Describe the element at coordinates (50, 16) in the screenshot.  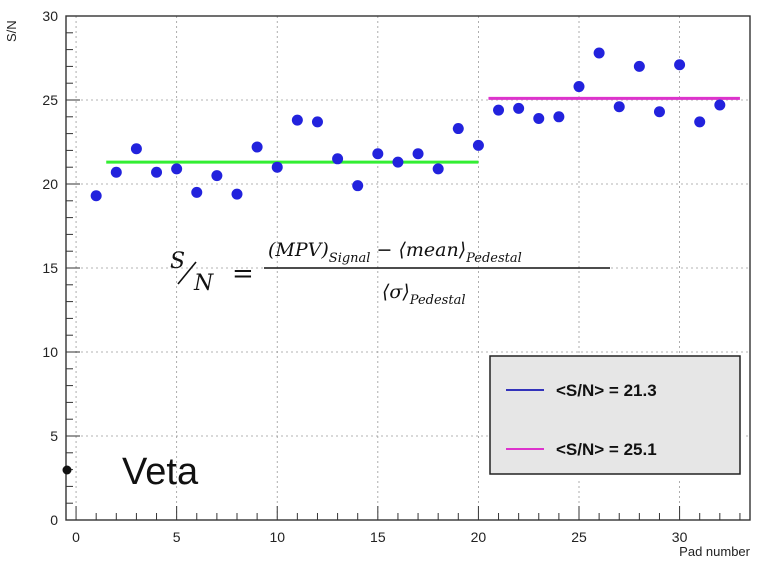
I see `y-tick-label: 30` at that location.